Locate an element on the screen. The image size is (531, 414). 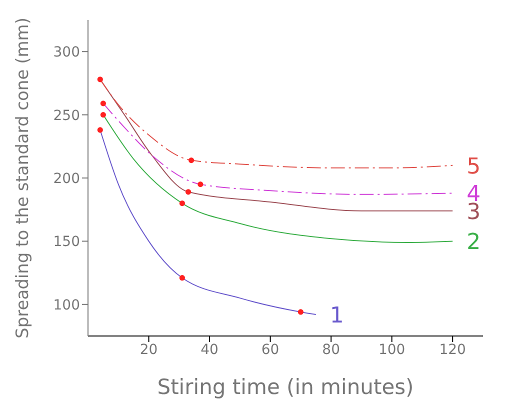
y-tick-label: 100 is located at coordinates (66, 305).